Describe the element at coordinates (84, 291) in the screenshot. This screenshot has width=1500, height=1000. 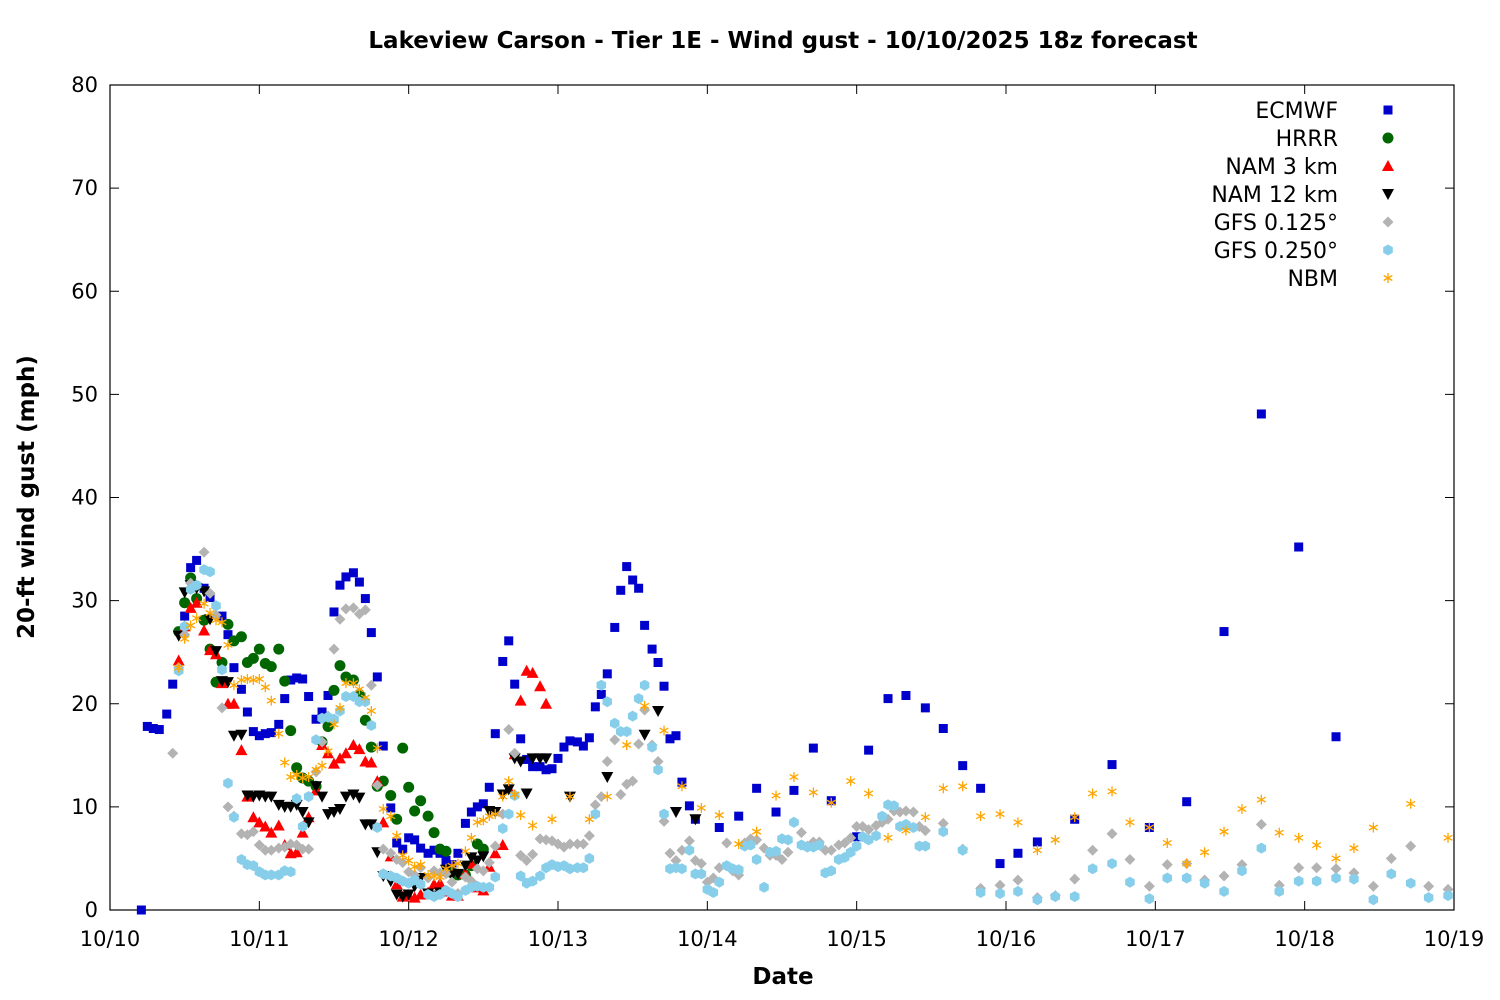
I see `y-tick-label: 60` at that location.